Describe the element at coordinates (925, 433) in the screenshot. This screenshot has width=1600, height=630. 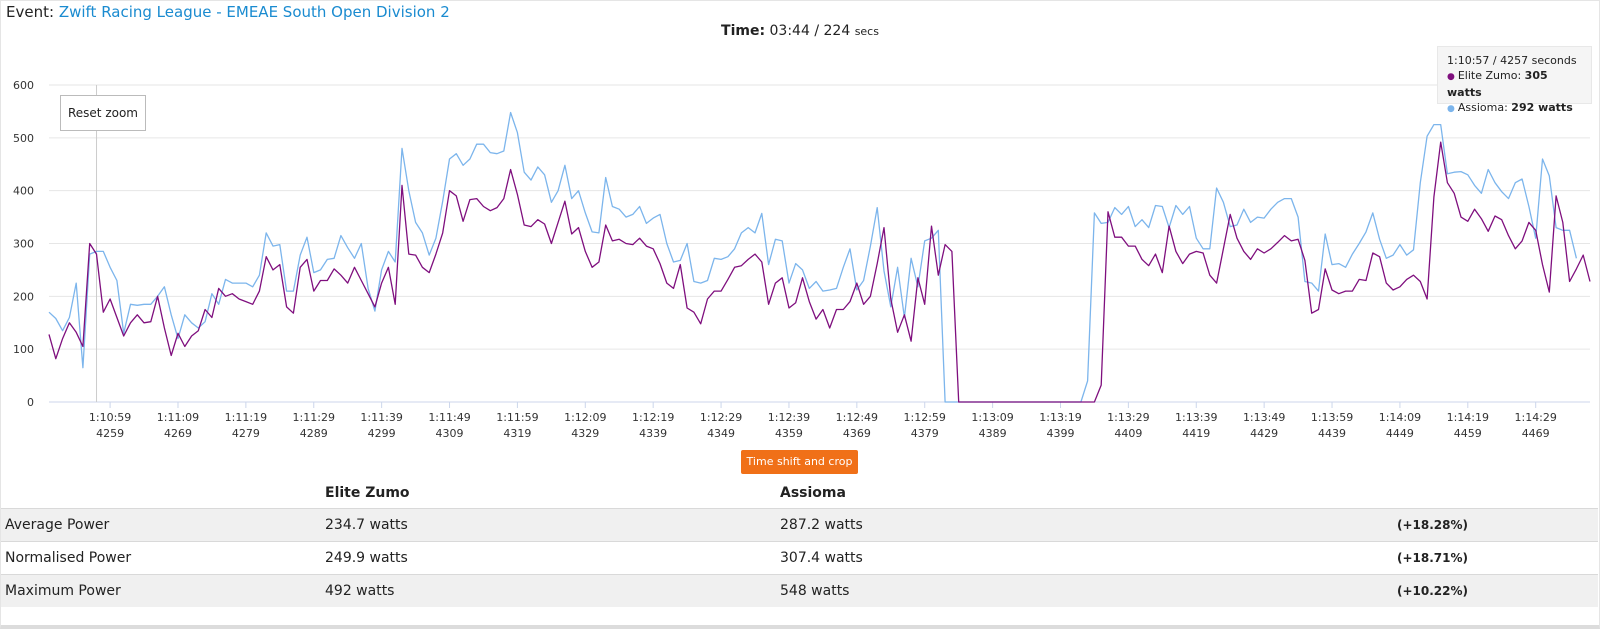
I see `x-tick-seconds-label: 4379` at that location.